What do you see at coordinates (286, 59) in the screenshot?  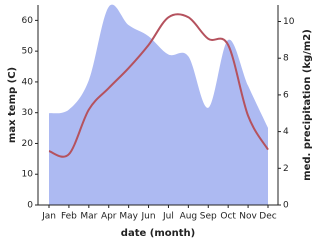 I see `y2-tick-label: 8` at bounding box center [286, 59].